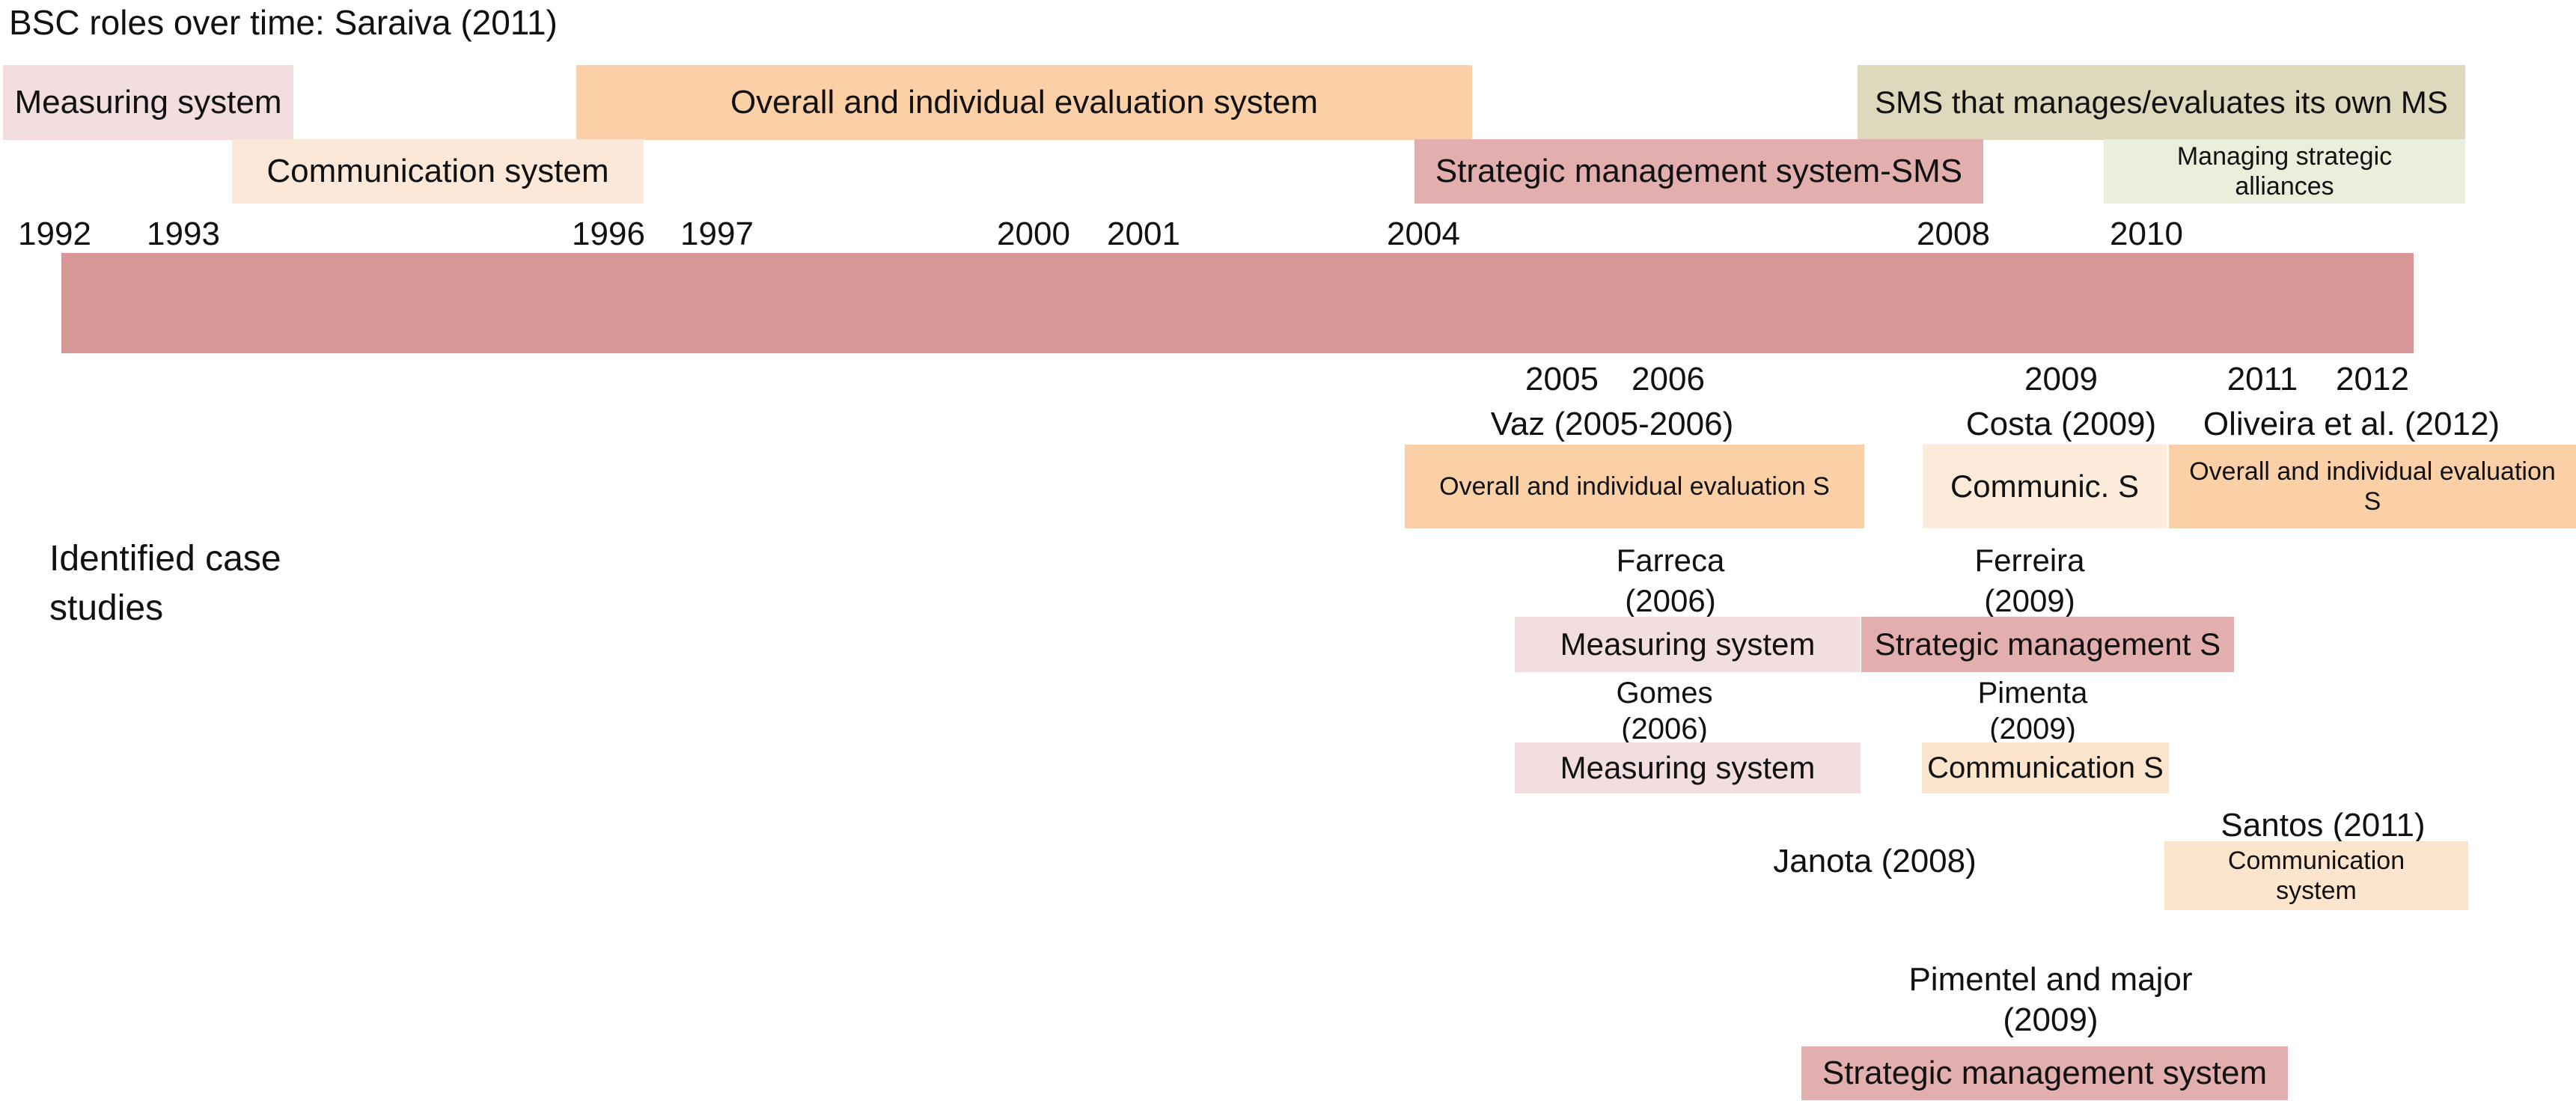 This screenshot has height=1101, width=2576. I want to click on case-bar-oliveira-overall-evaluation: Overall and individual evaluation S, so click(2372, 487).